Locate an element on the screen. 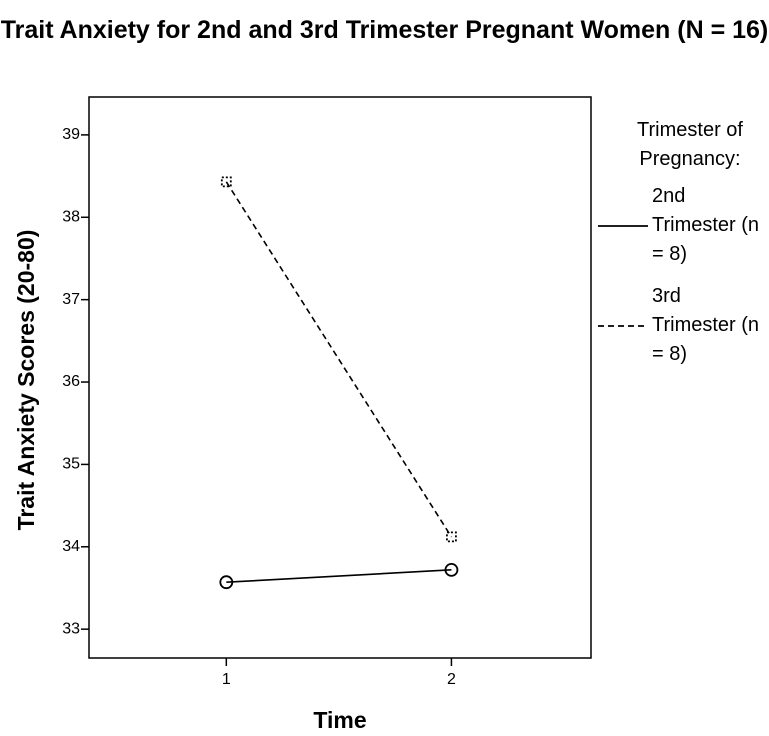 This screenshot has width=769, height=736. y-tick-label: 33 is located at coordinates (71, 628).